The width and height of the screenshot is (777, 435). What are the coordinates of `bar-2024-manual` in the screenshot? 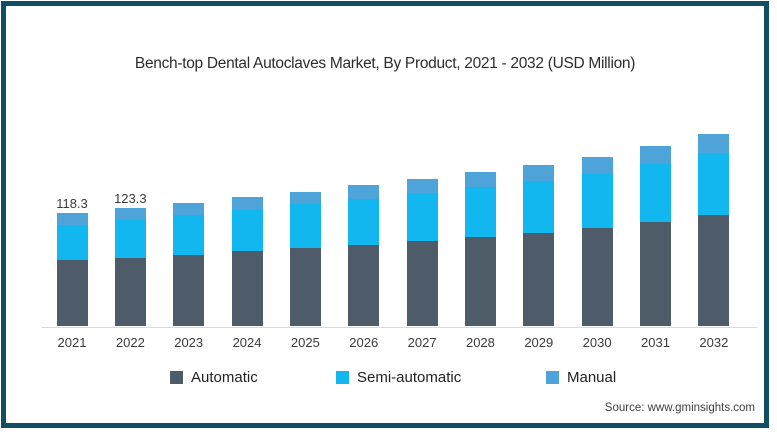 It's located at (247, 203).